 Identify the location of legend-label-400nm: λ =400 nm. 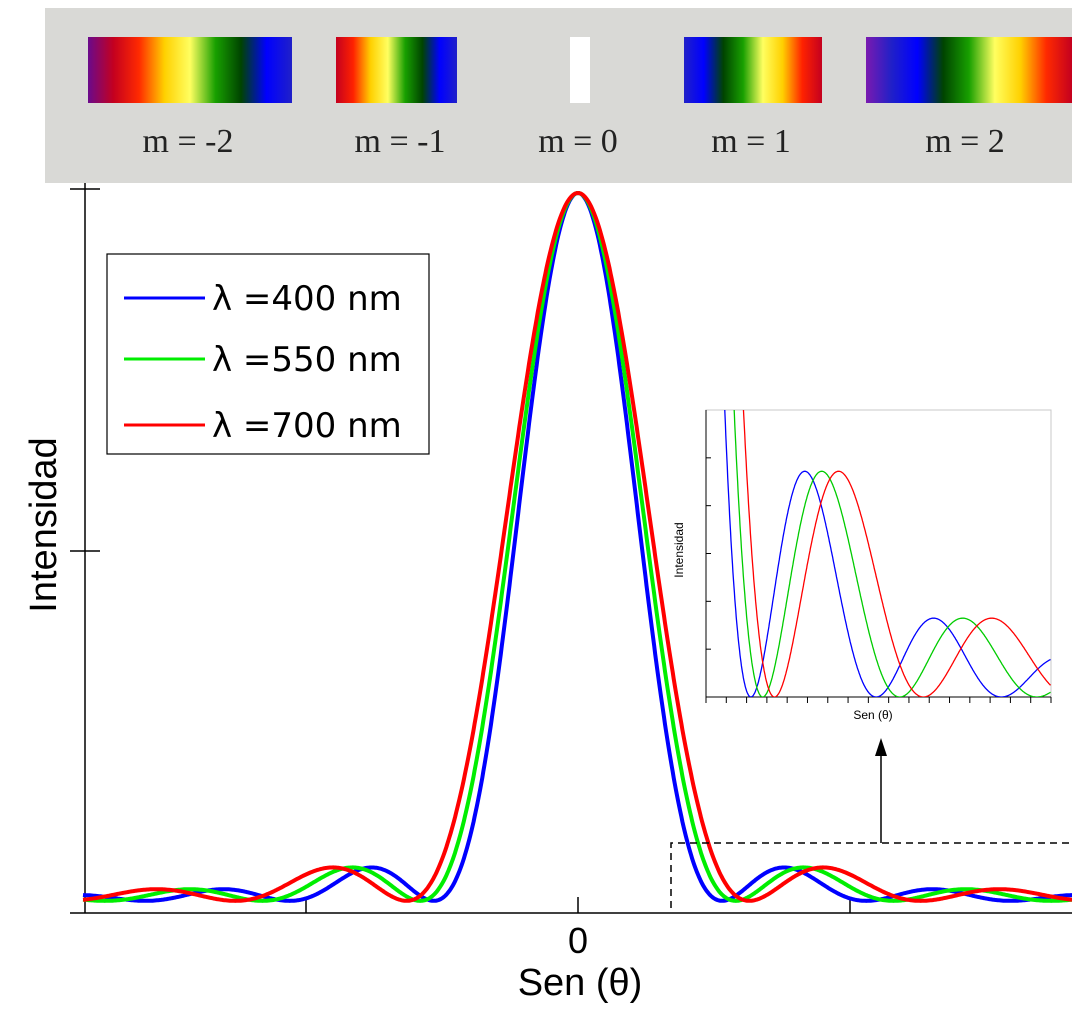
(307, 299).